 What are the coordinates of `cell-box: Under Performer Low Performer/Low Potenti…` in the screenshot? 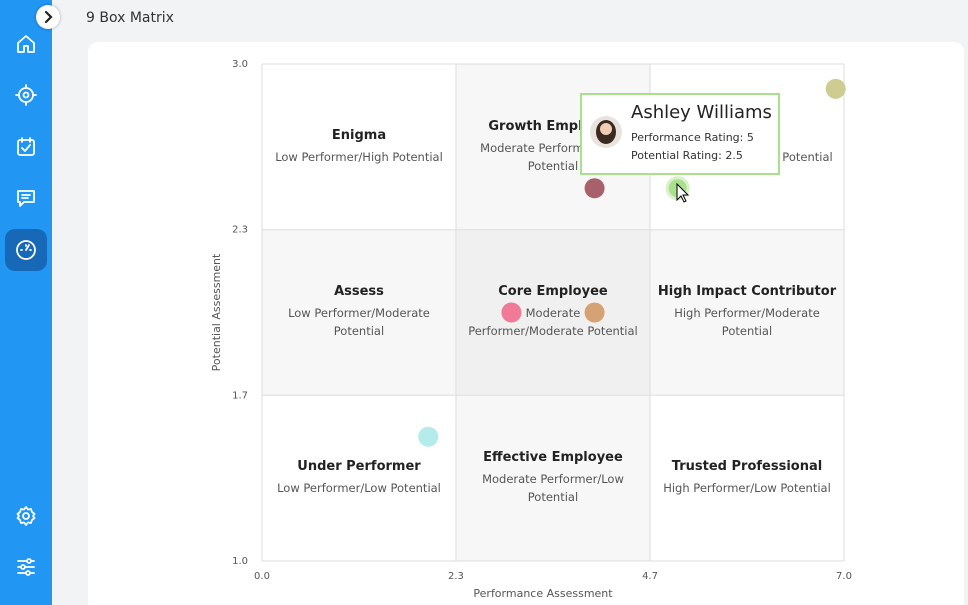 It's located at (359, 478).